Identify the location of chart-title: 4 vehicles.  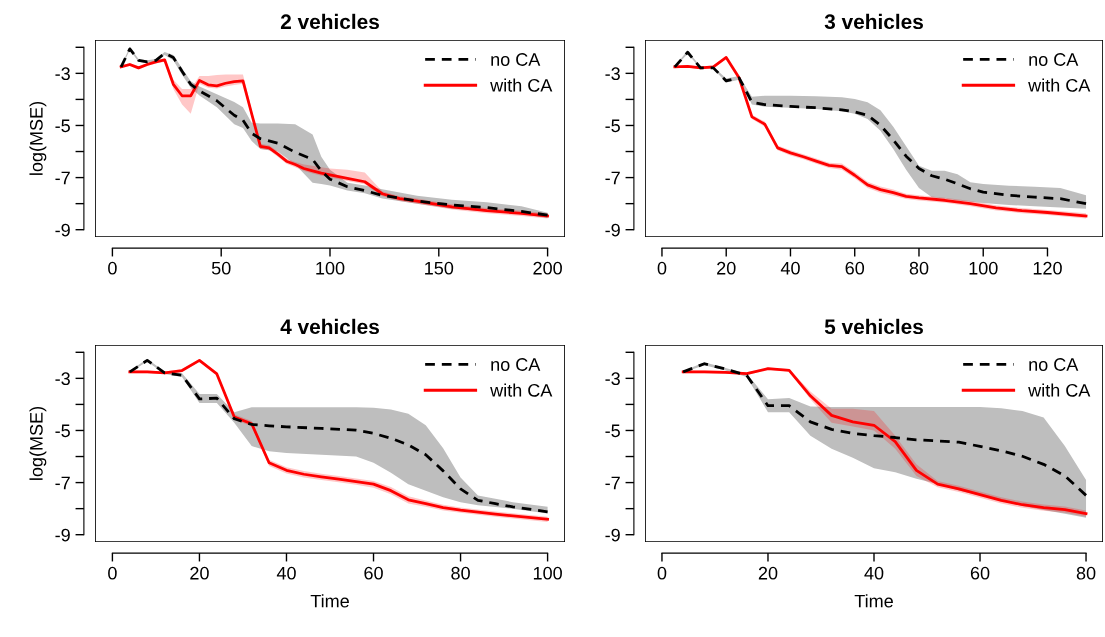
(329, 326).